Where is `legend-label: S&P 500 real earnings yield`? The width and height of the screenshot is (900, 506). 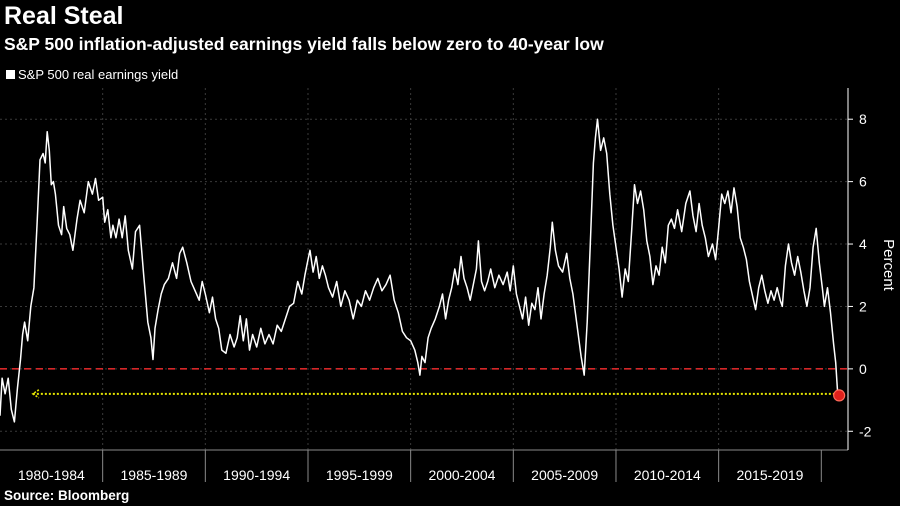 legend-label: S&P 500 real earnings yield is located at coordinates (98, 74).